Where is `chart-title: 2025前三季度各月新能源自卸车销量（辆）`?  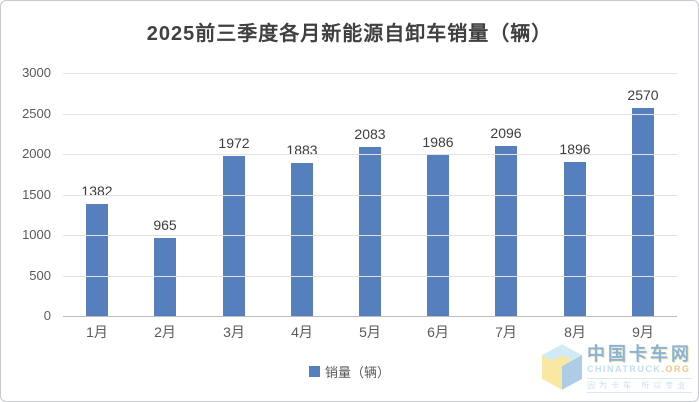
chart-title: 2025前三季度各月新能源自卸车销量（辆） is located at coordinates (349, 34).